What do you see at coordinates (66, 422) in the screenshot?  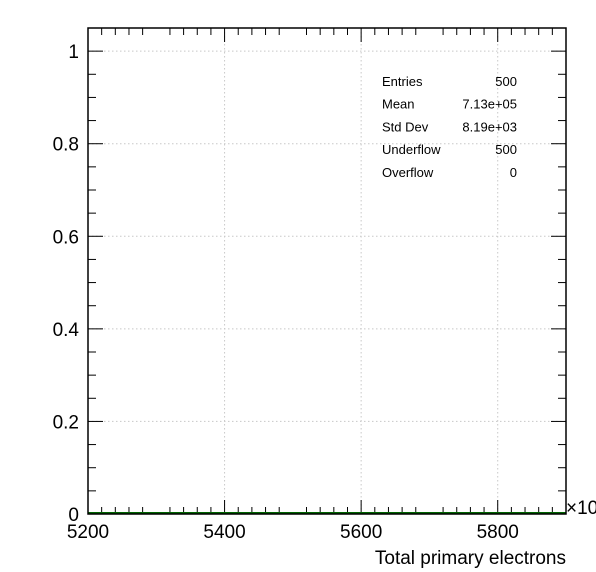 I see `y-tick-label: 0.2` at bounding box center [66, 422].